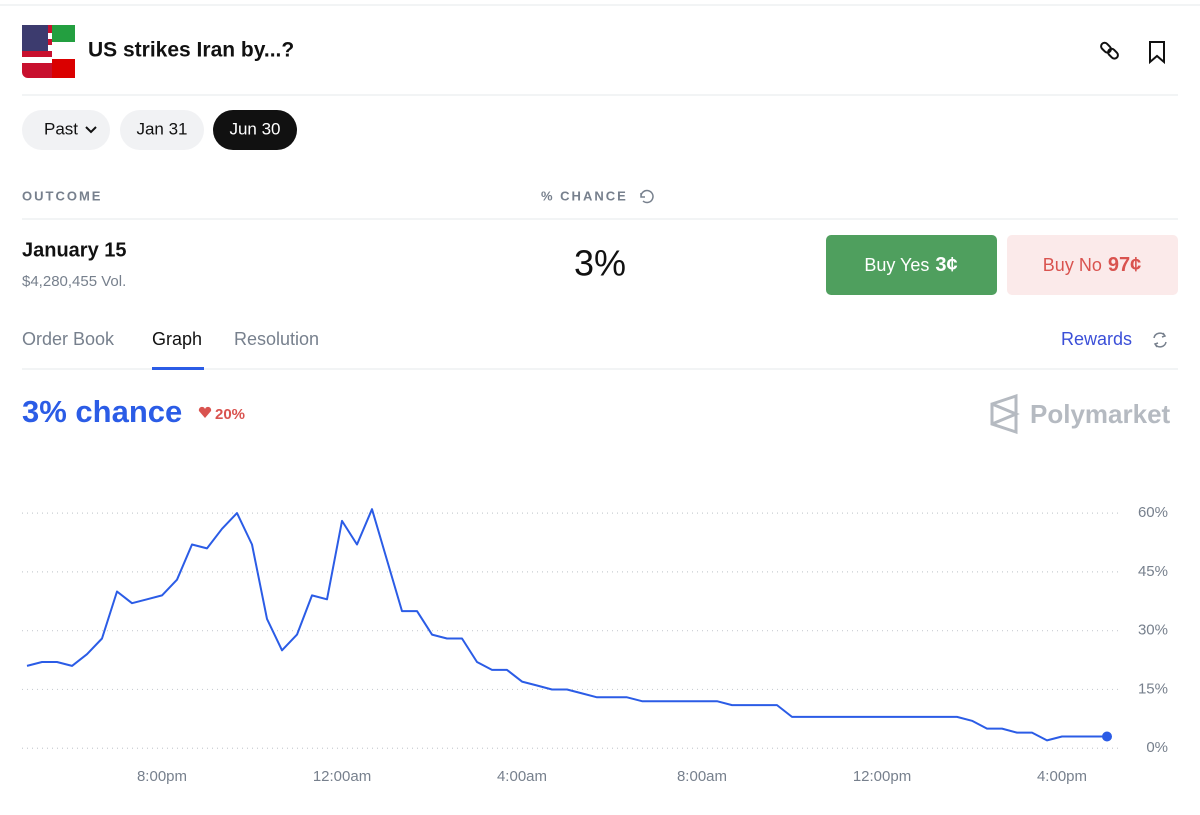 This screenshot has height=815, width=1200. I want to click on rewards-link: Rewards, so click(1096, 339).